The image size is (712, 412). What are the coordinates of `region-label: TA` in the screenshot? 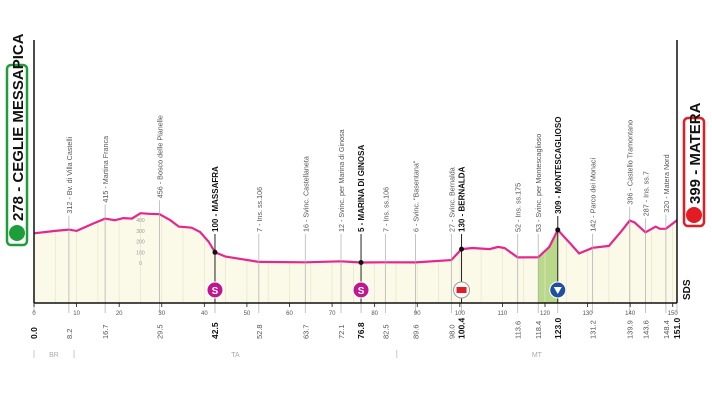 It's located at (235, 355).